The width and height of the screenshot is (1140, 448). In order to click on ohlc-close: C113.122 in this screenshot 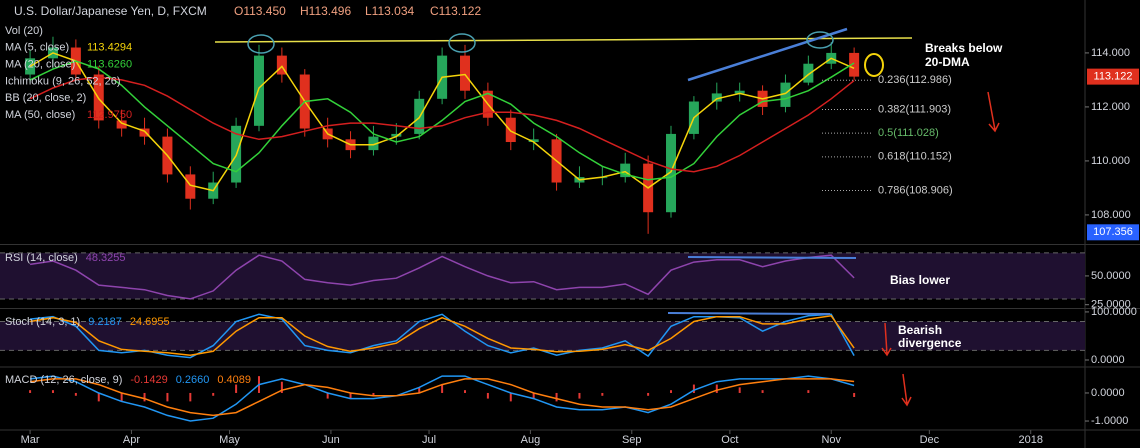, I will do `click(455, 11)`.